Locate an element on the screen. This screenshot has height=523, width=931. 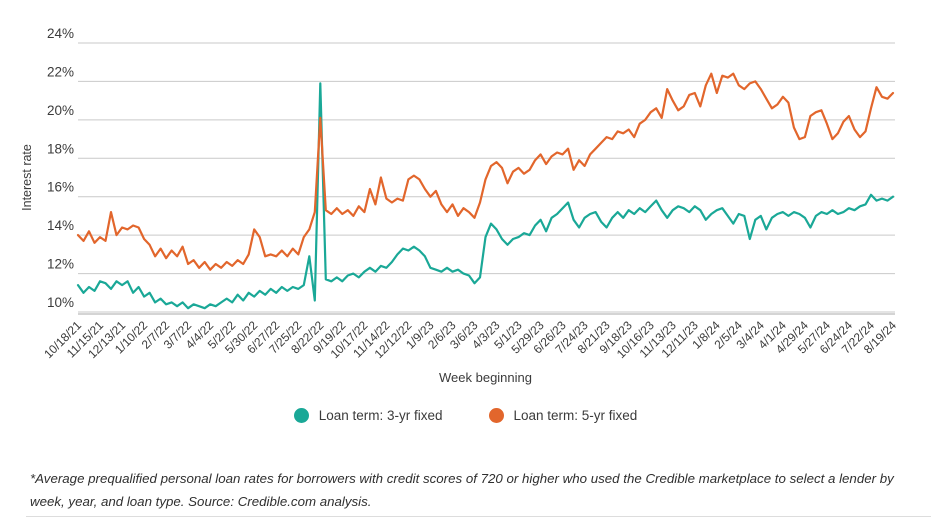
legend-dot-5yr-icon is located at coordinates (496, 415).